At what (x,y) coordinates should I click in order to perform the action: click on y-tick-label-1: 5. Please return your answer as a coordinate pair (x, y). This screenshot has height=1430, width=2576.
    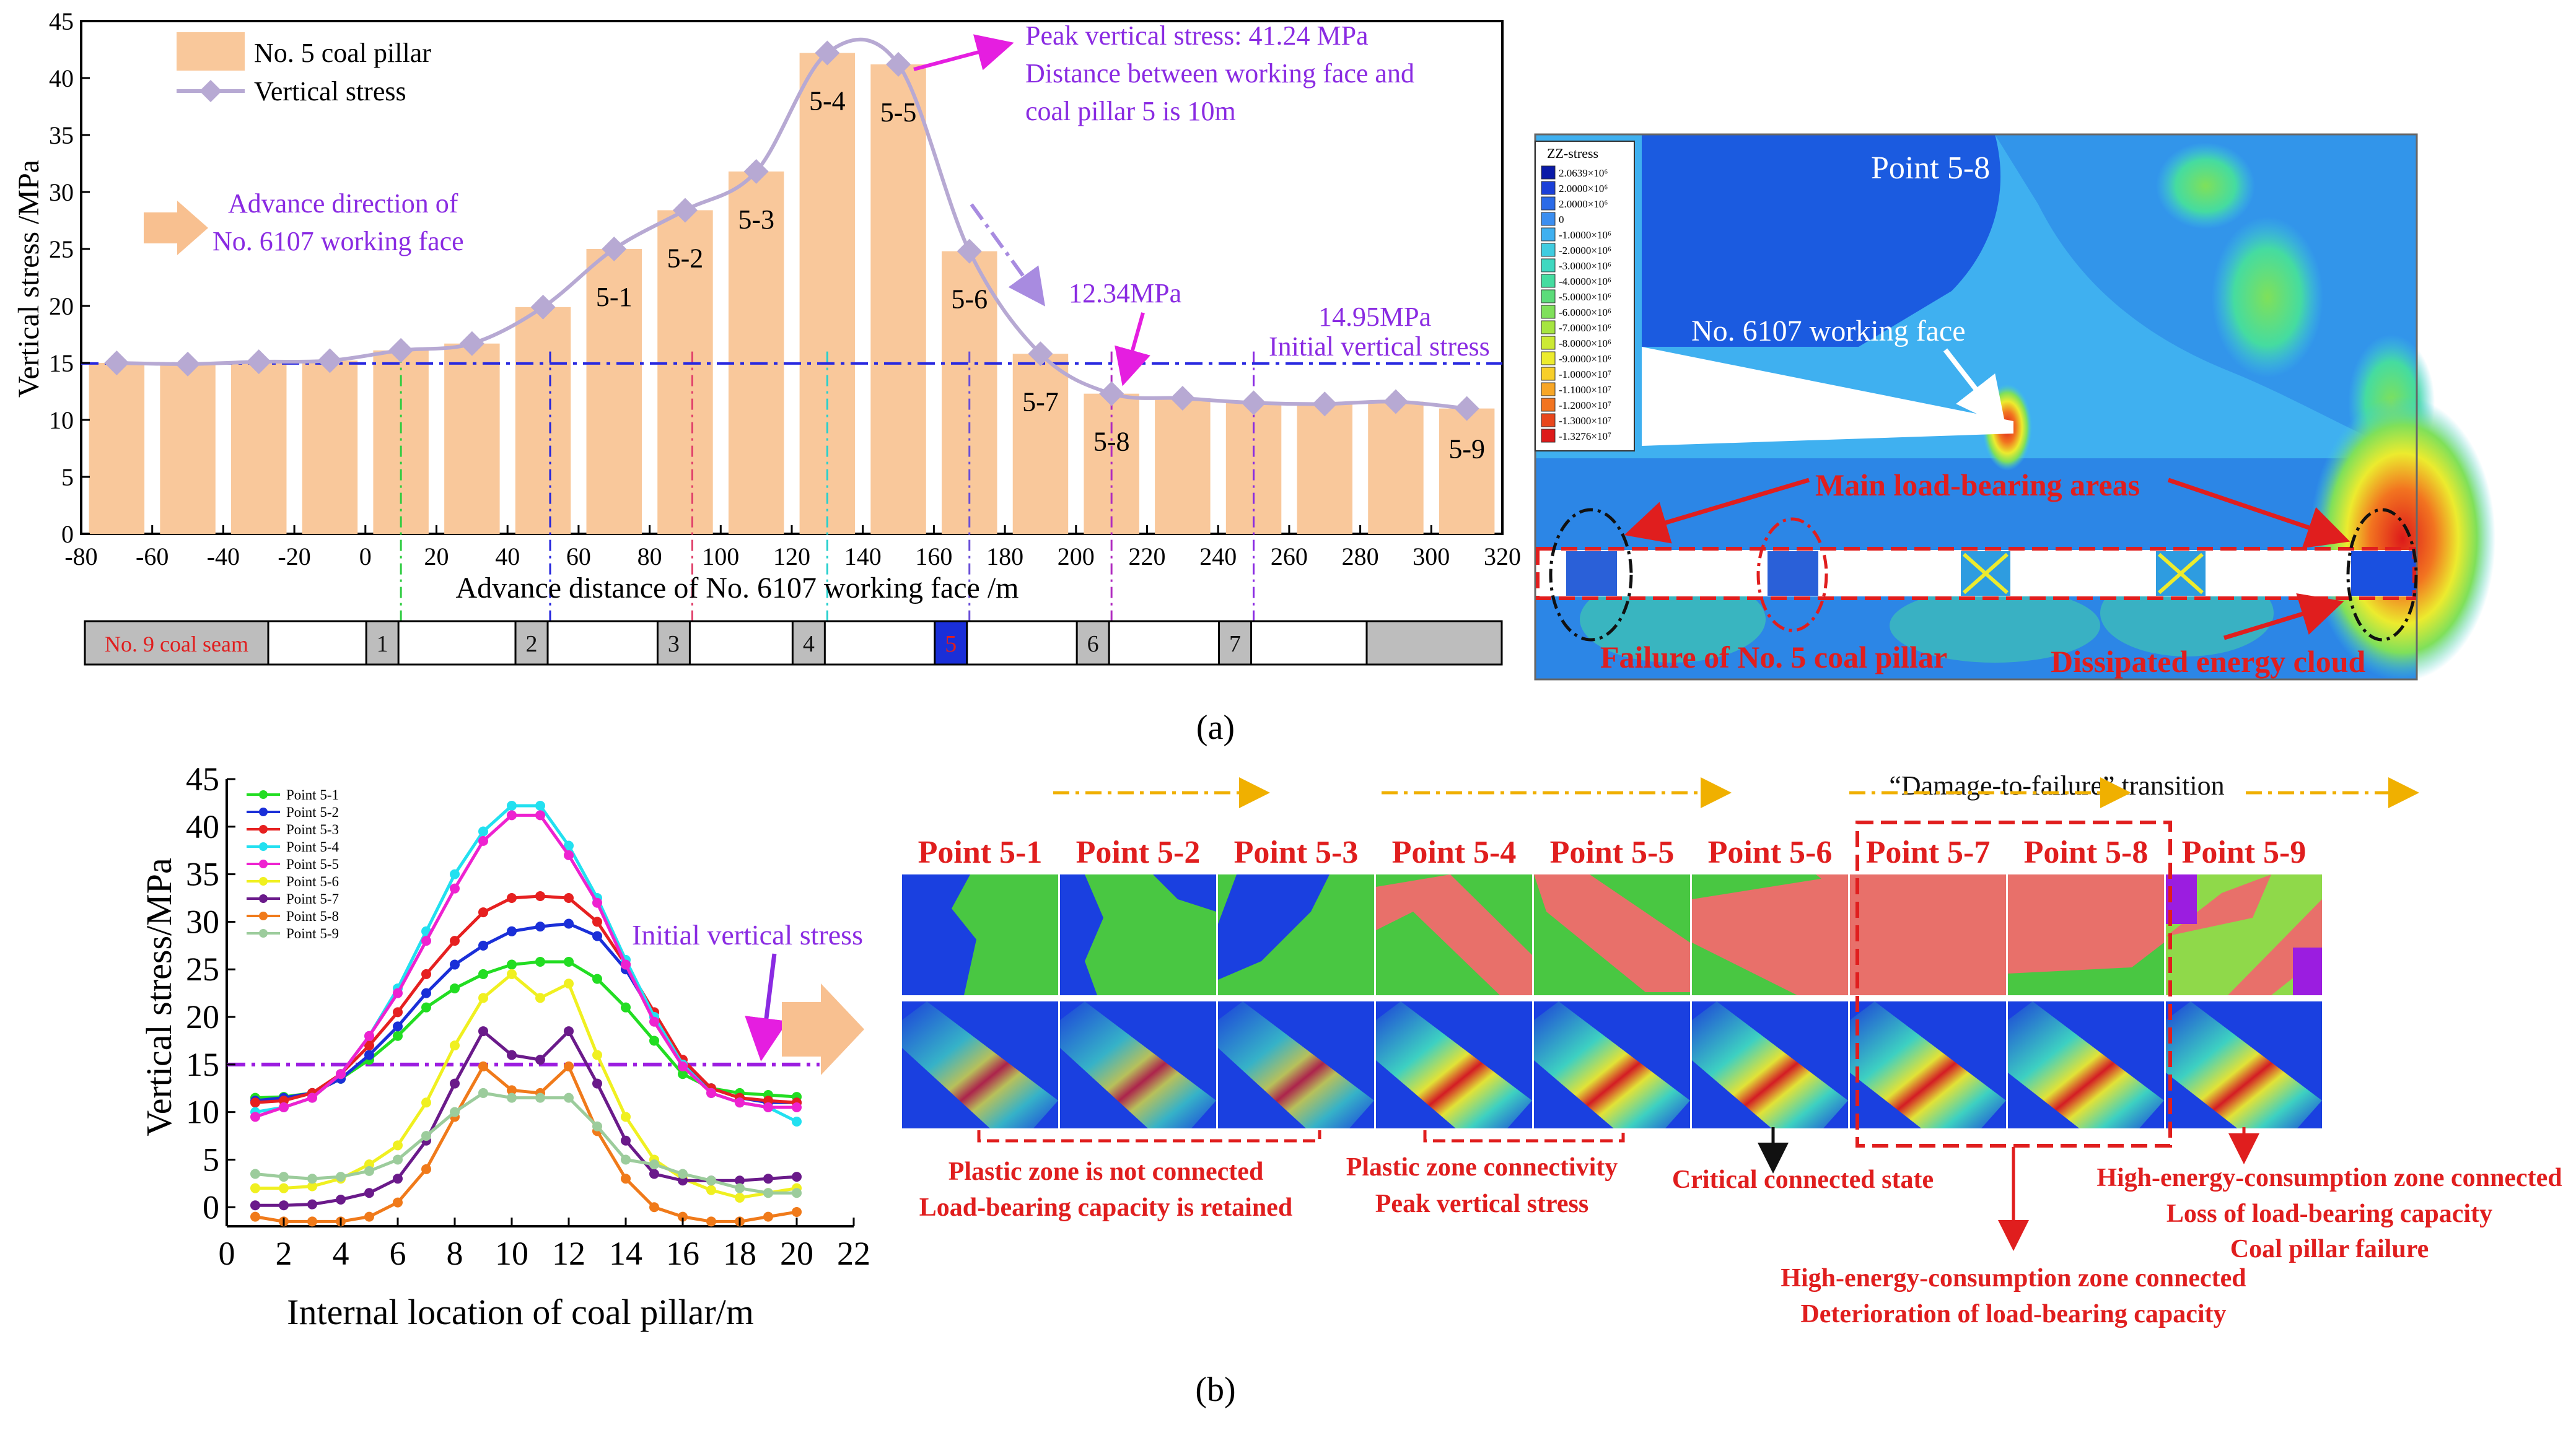
    Looking at the image, I should click on (67, 477).